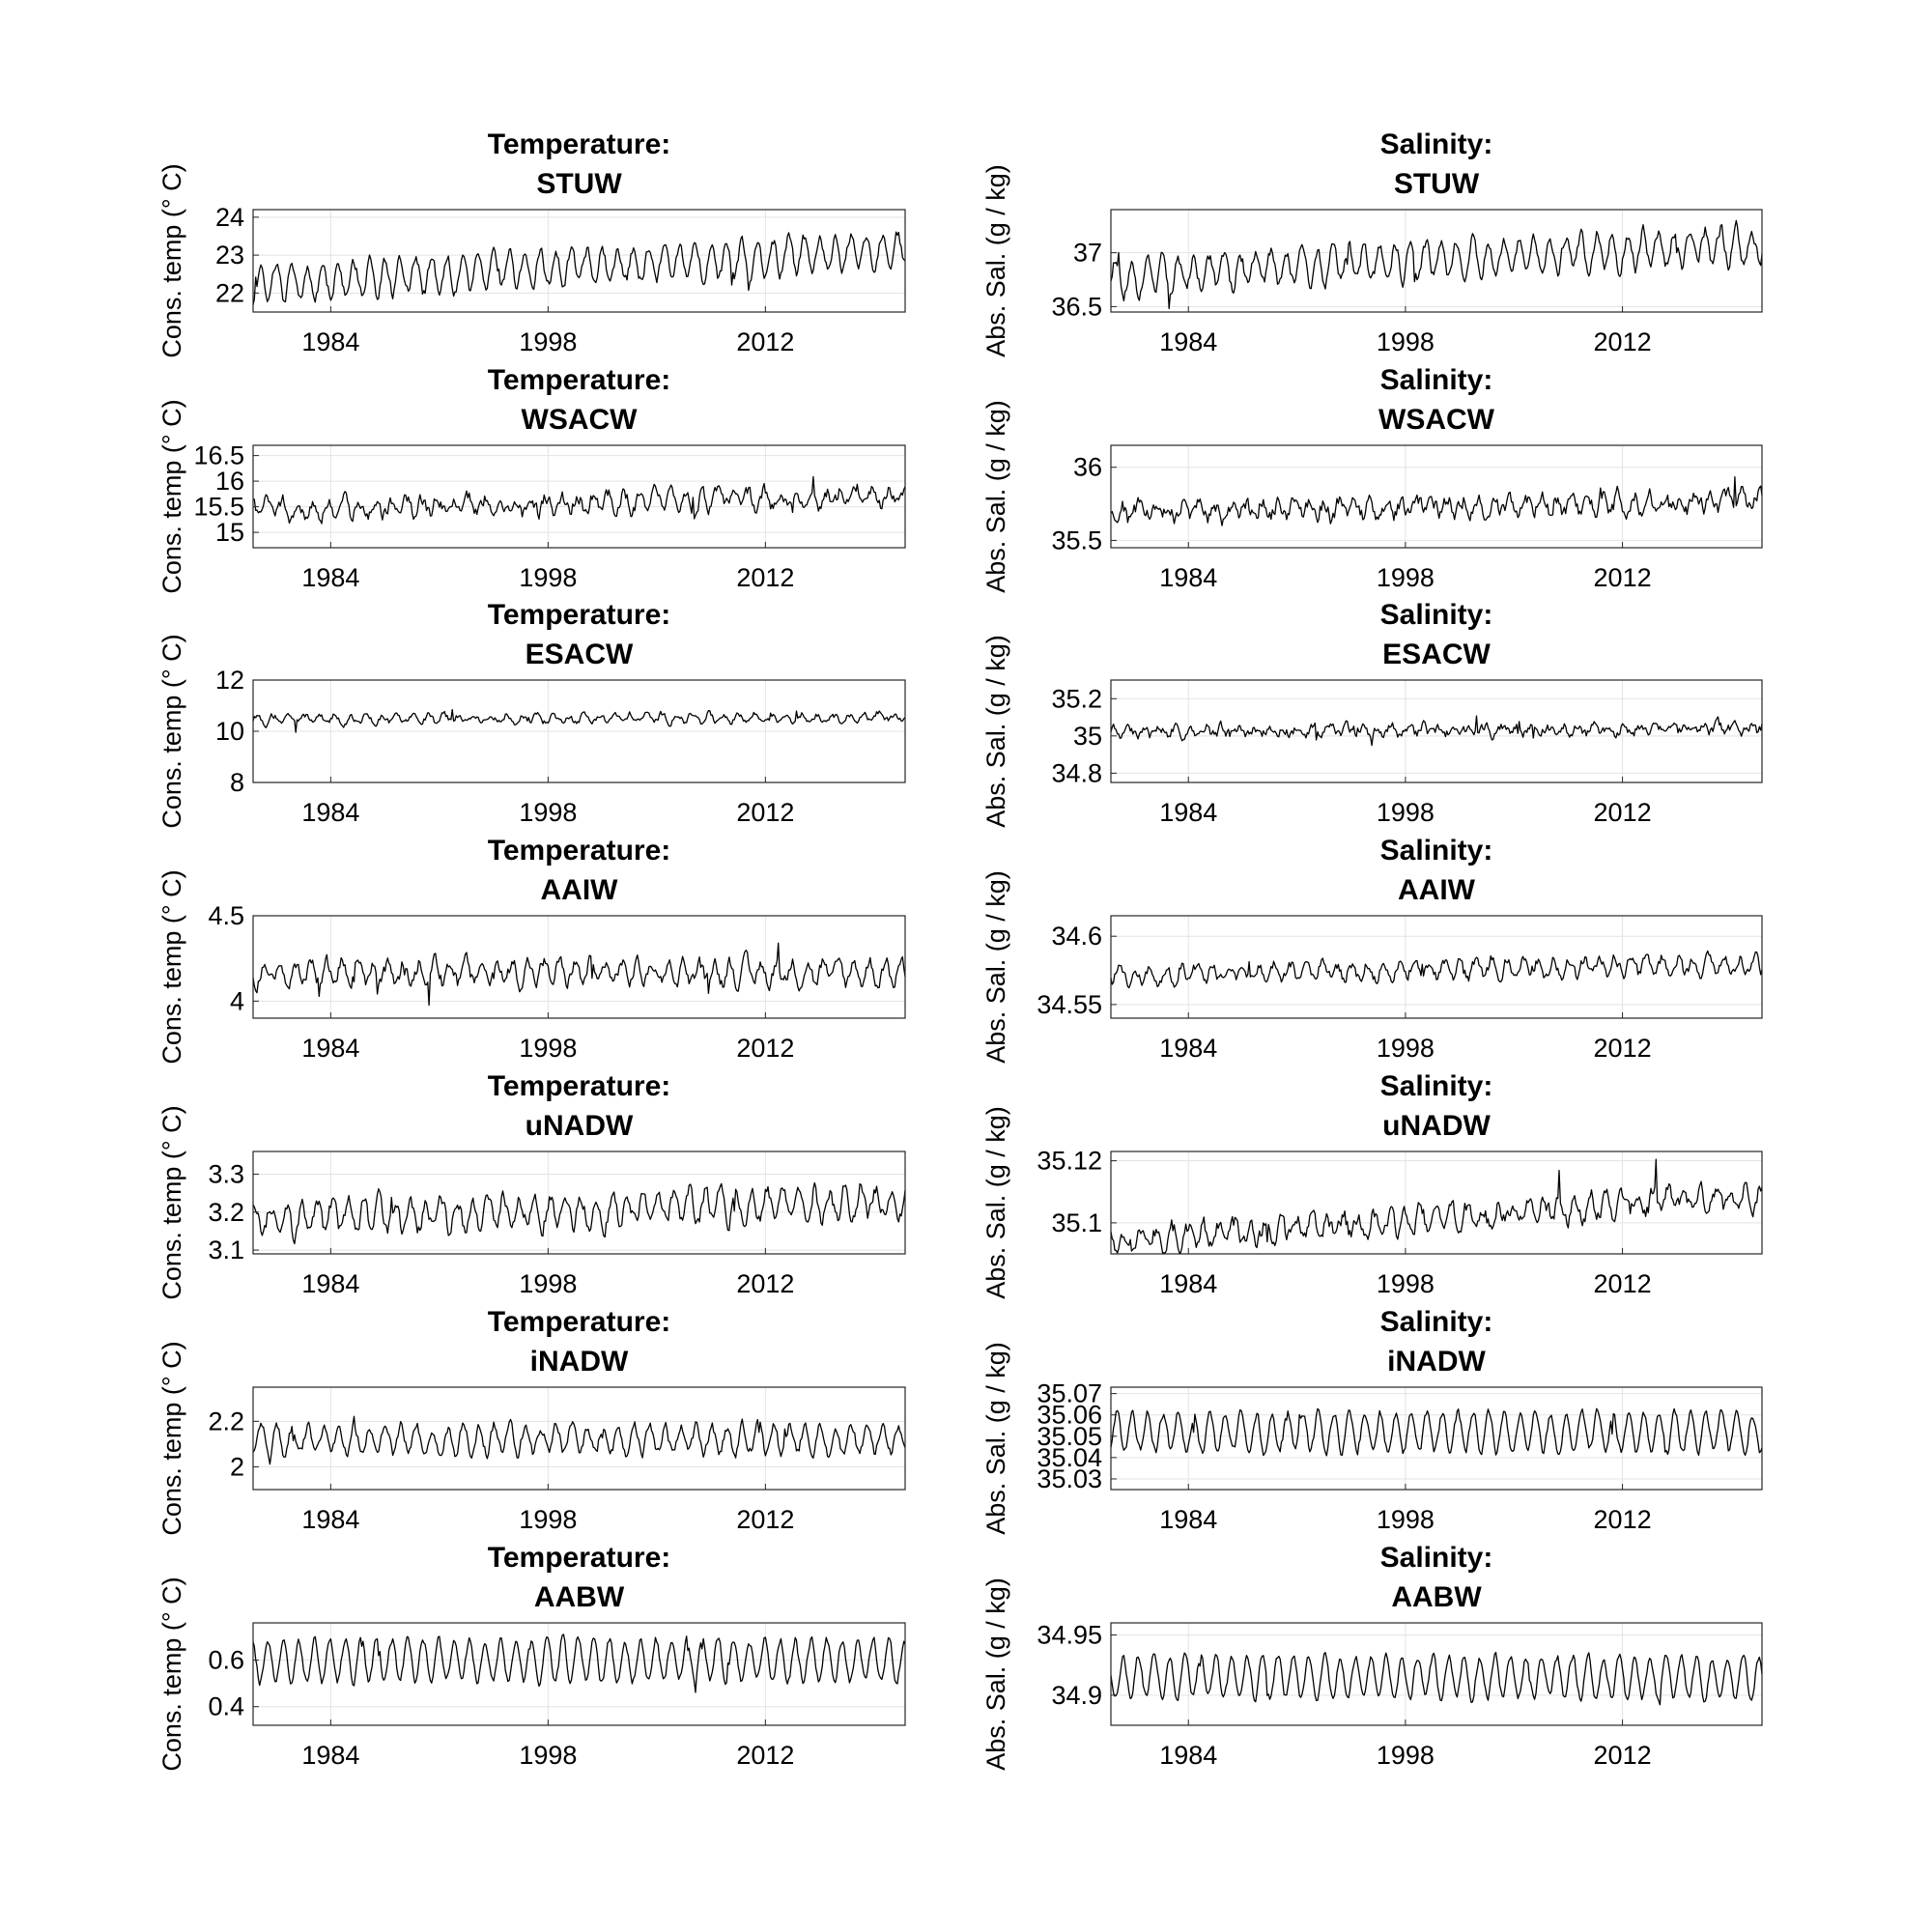 This screenshot has width=1932, height=1932. What do you see at coordinates (1069, 1161) in the screenshot?
I see `y-tick-label: 35.12` at bounding box center [1069, 1161].